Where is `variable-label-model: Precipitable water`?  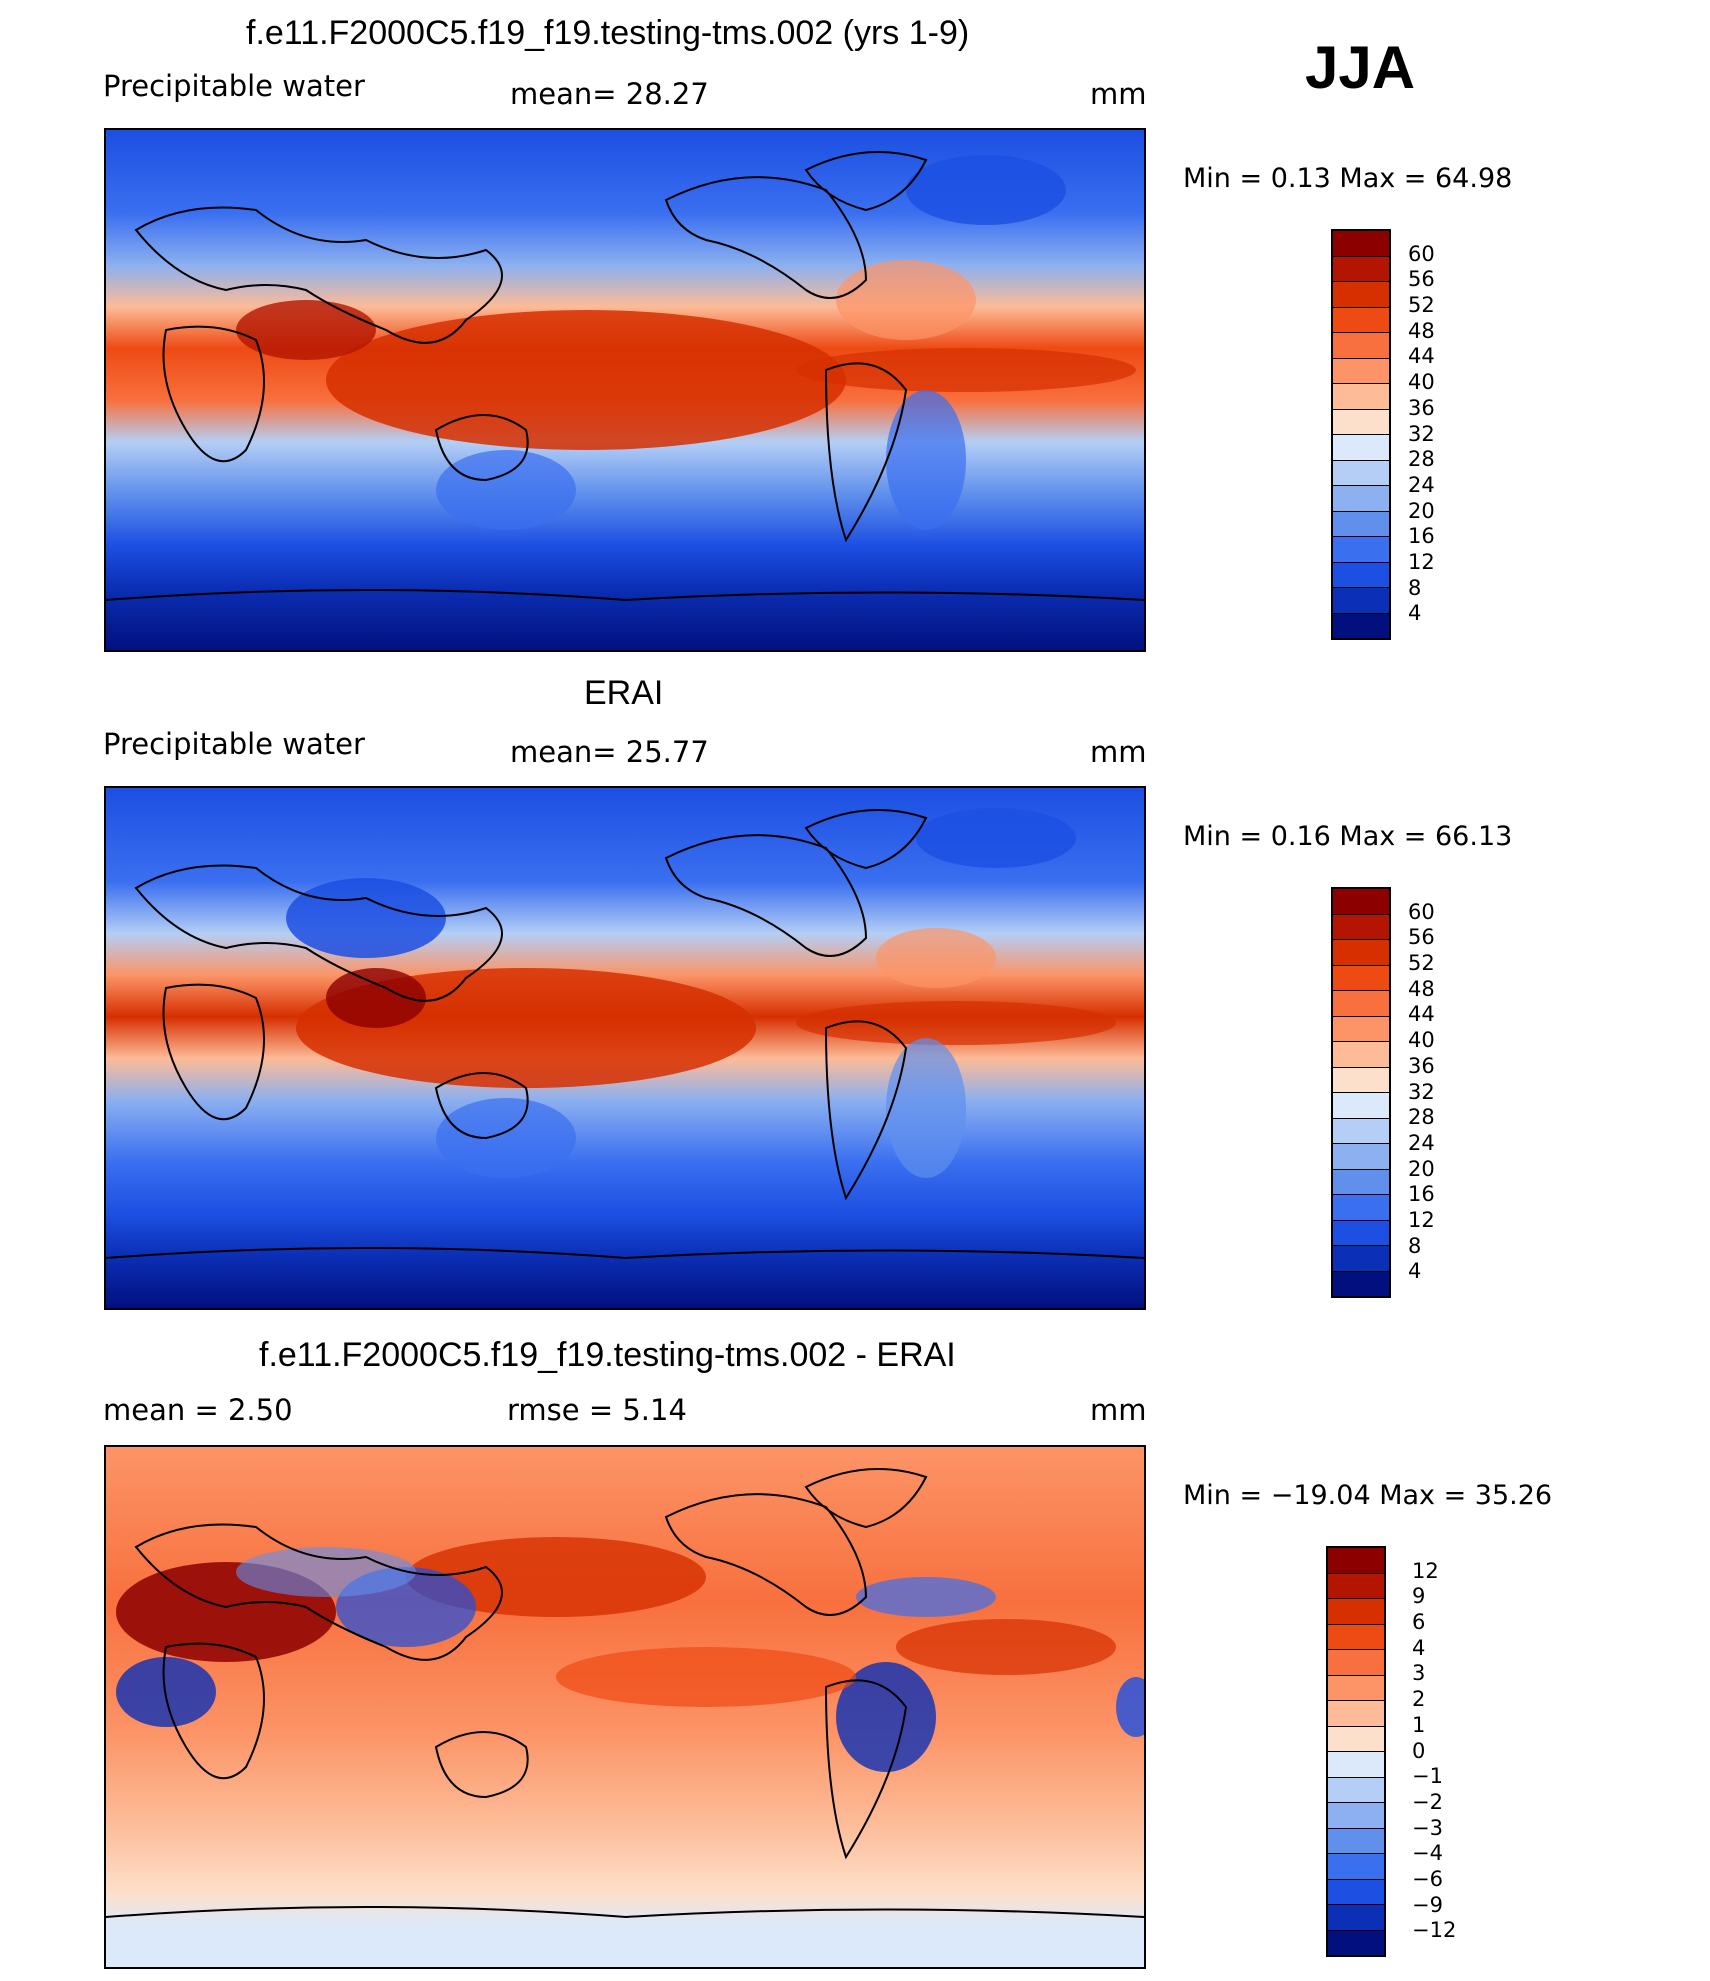
variable-label-model: Precipitable water is located at coordinates (234, 86).